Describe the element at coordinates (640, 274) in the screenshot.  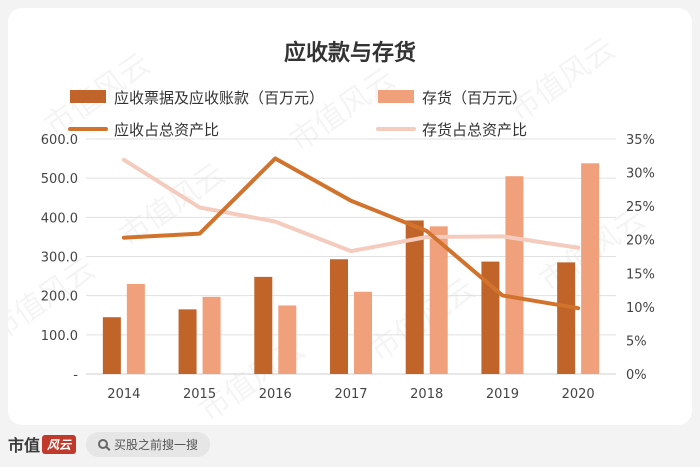
I see `right-tick-3: 15%` at that location.